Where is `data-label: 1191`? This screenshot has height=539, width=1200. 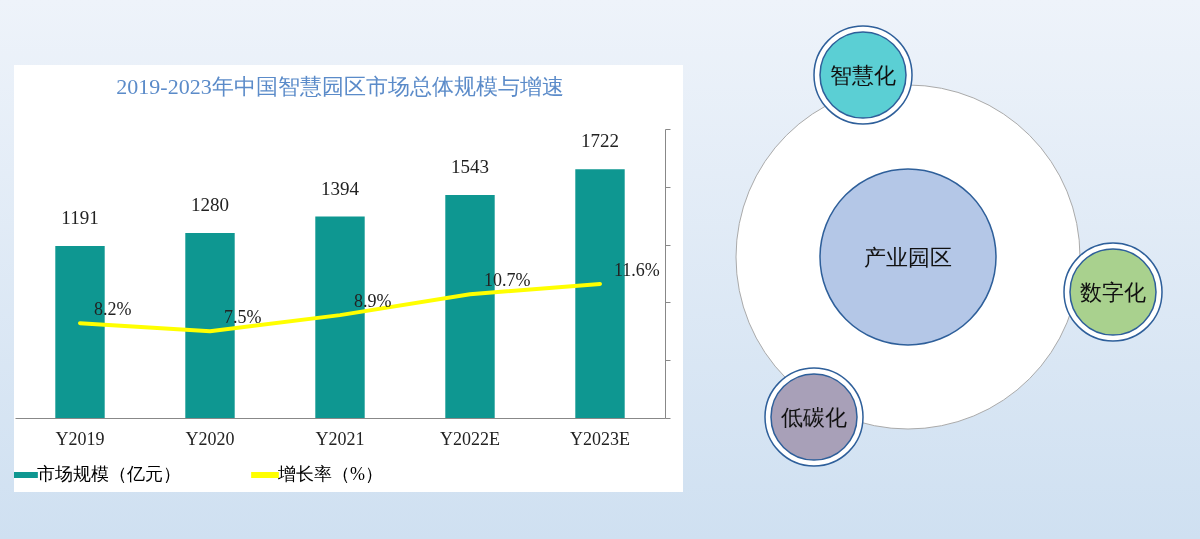 data-label: 1191 is located at coordinates (80, 217).